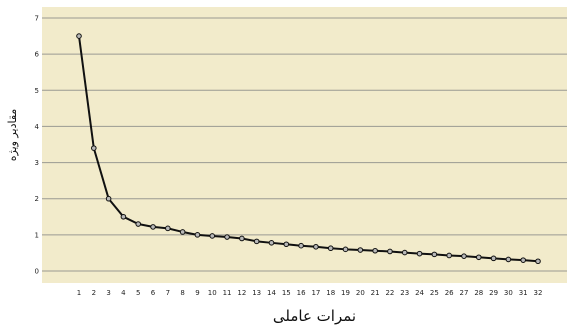 The width and height of the screenshot is (573, 331). Describe the element at coordinates (227, 293) in the screenshot. I see `x-tick-label: 11` at that location.